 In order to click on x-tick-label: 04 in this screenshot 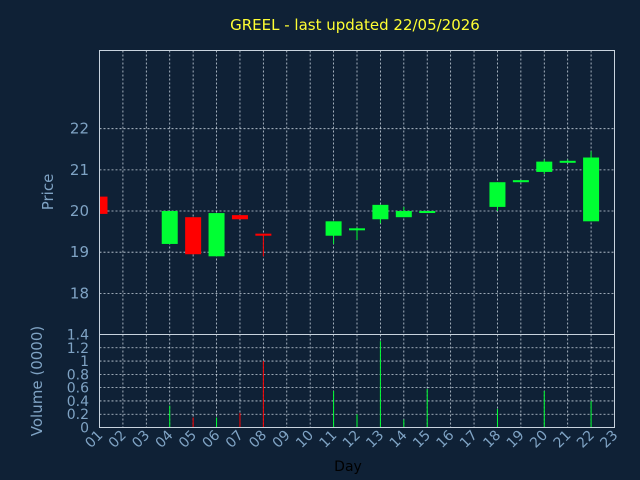, I will do `click(165, 439)`.